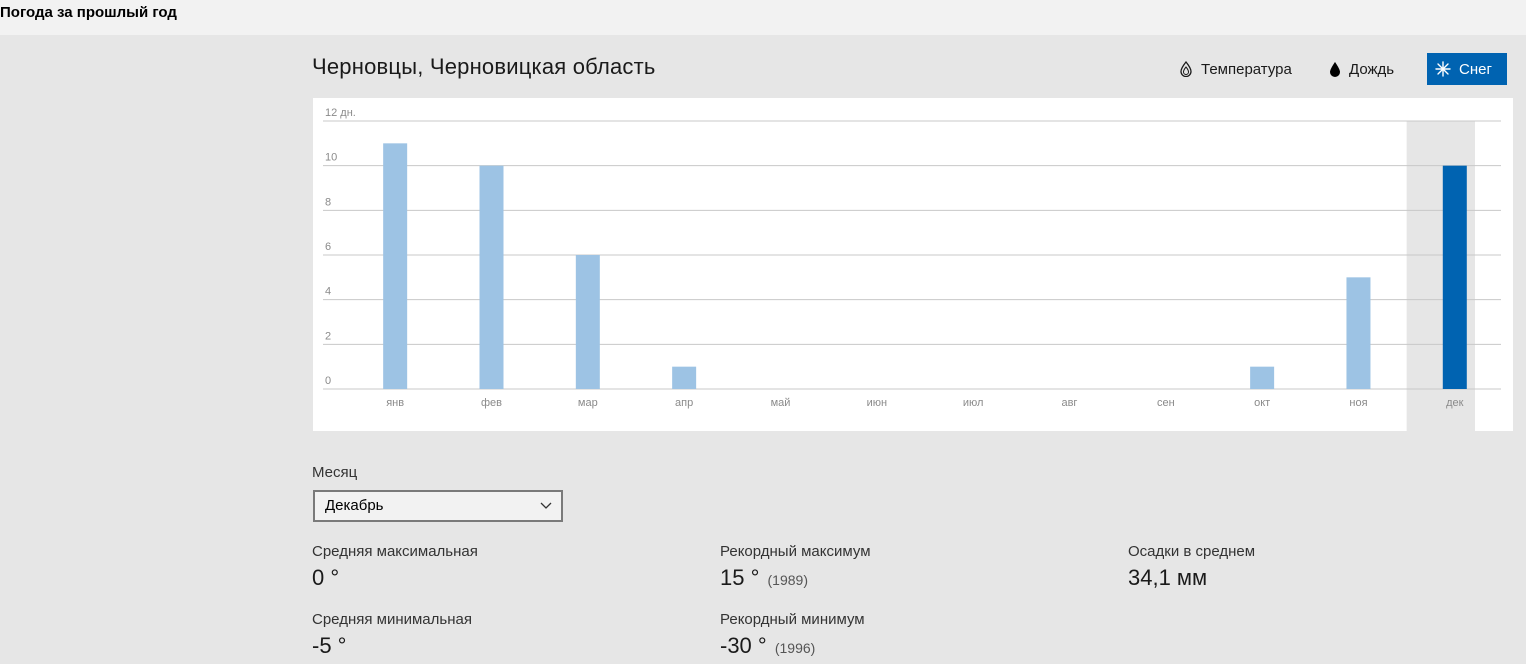  Describe the element at coordinates (1168, 577) in the screenshot. I see `precip-value: 34,1 мм` at that location.